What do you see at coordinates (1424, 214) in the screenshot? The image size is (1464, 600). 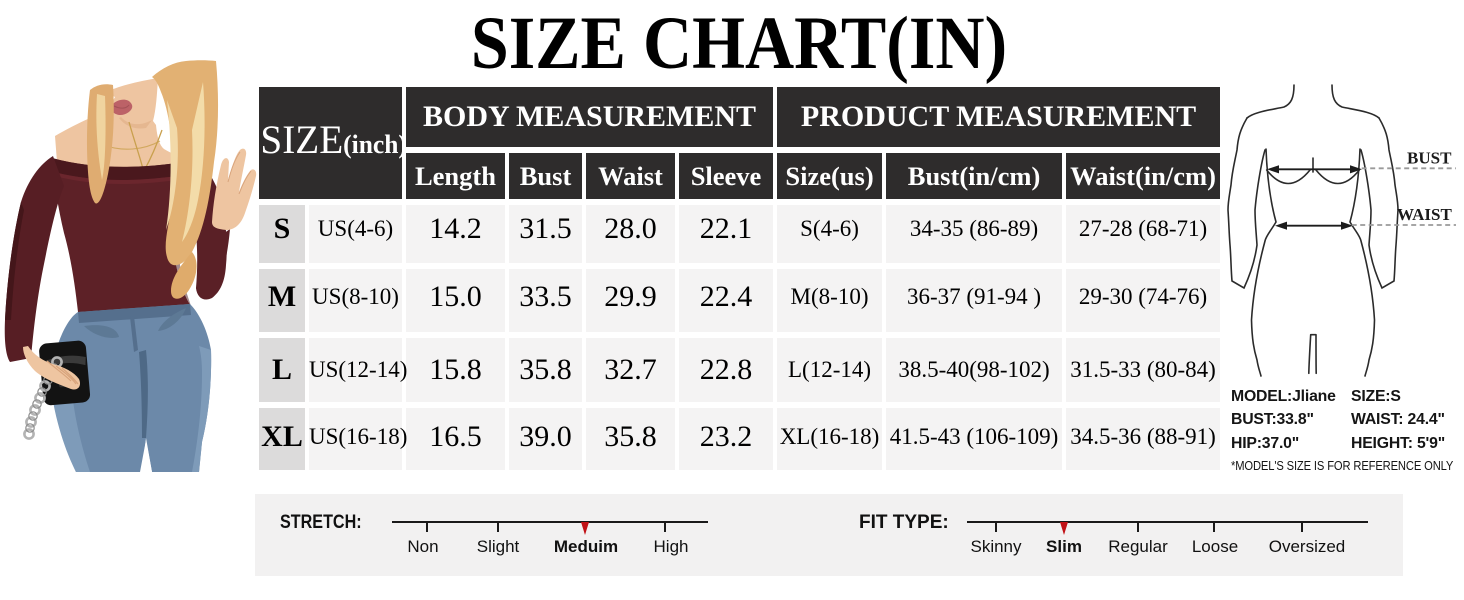 I see `svg-text: WAIST` at bounding box center [1424, 214].